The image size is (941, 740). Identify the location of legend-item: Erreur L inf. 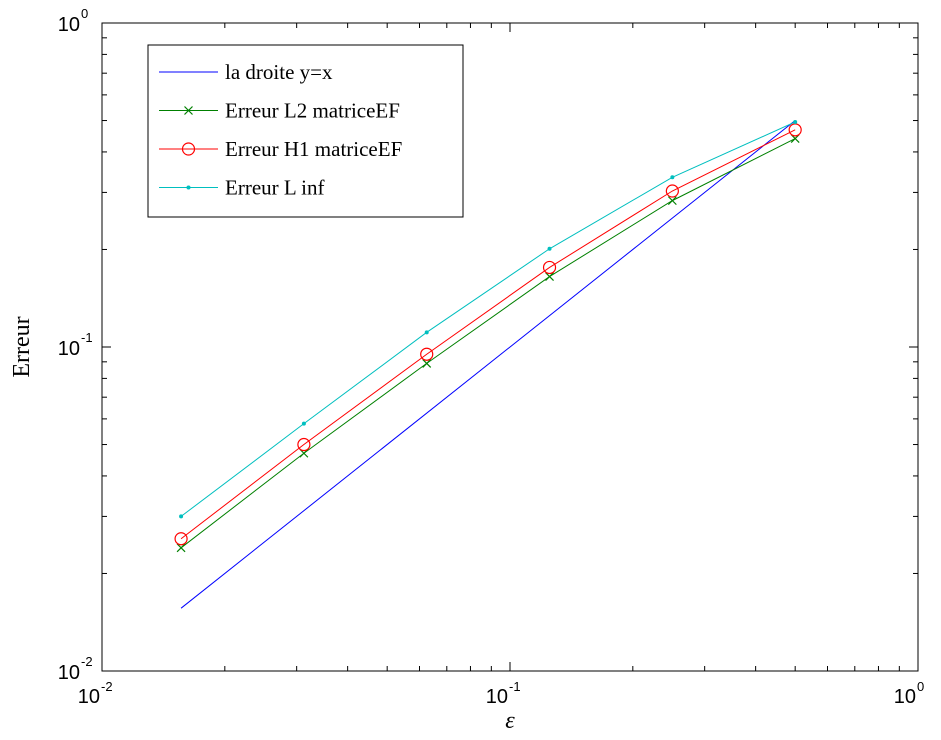
(242, 188).